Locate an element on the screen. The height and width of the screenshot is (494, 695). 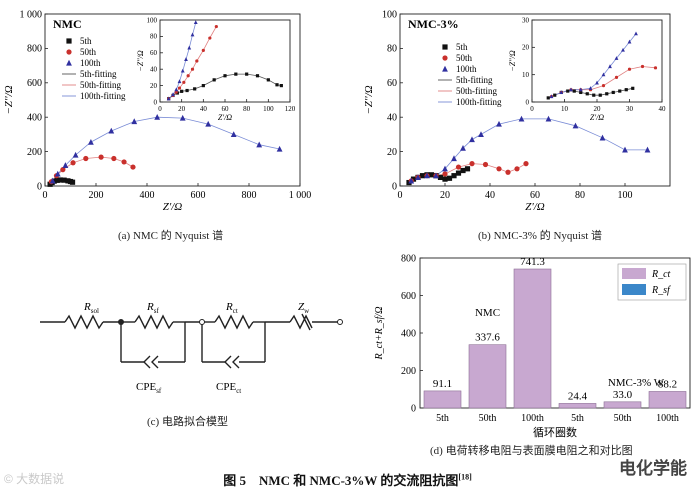
b-main-ytick-label: 20 is located at coordinates (392, 152).